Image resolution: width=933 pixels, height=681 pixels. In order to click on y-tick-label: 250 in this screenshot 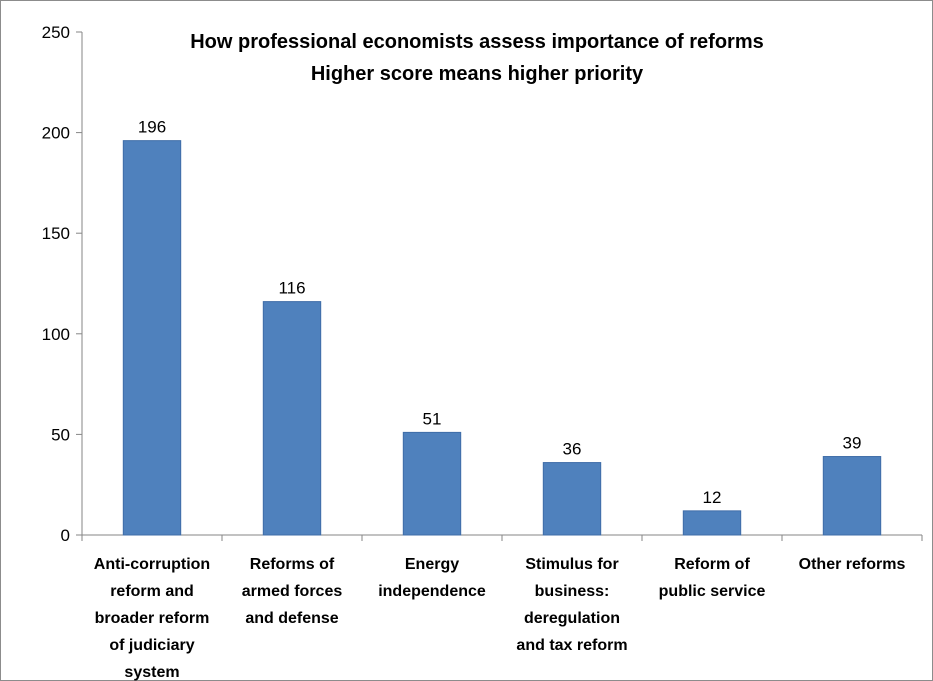, I will do `click(56, 32)`.